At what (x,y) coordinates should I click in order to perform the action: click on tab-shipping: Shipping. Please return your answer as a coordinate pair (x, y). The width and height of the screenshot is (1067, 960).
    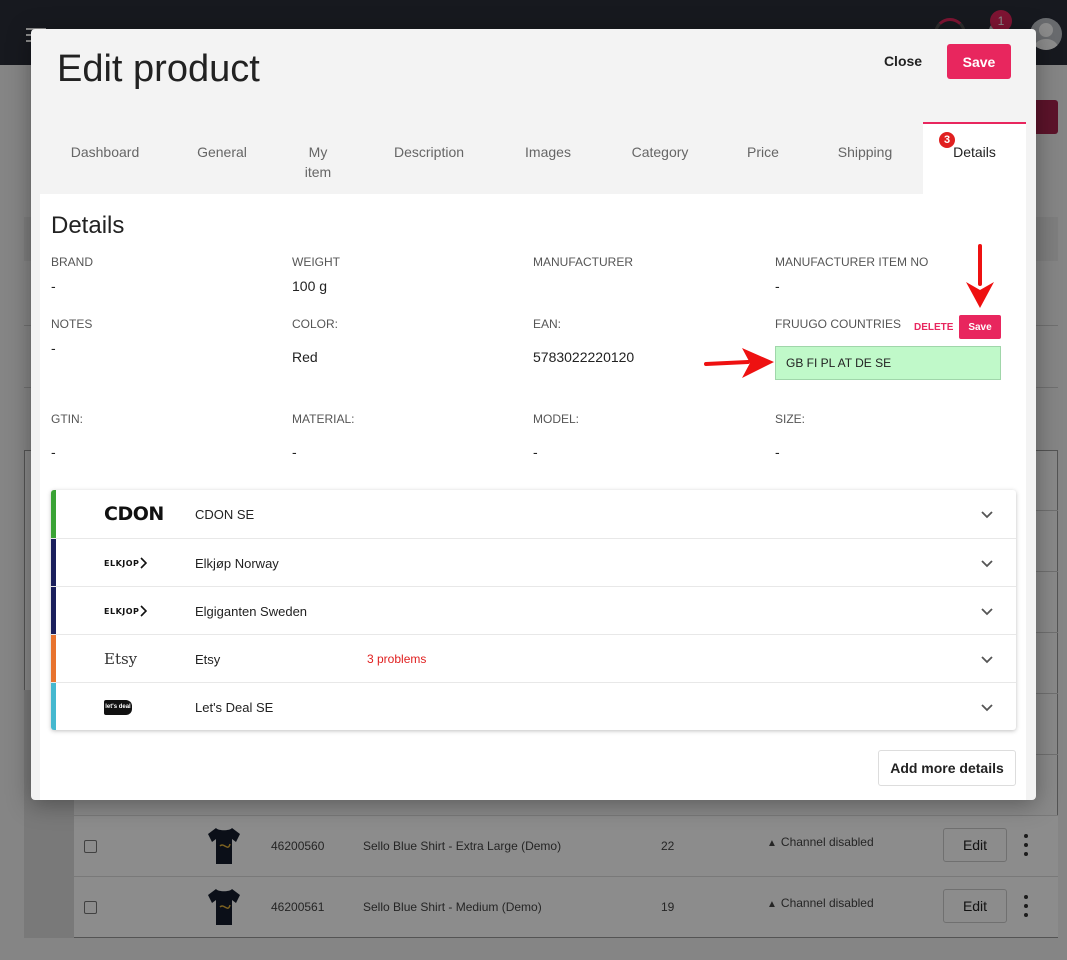
    Looking at the image, I should click on (865, 152).